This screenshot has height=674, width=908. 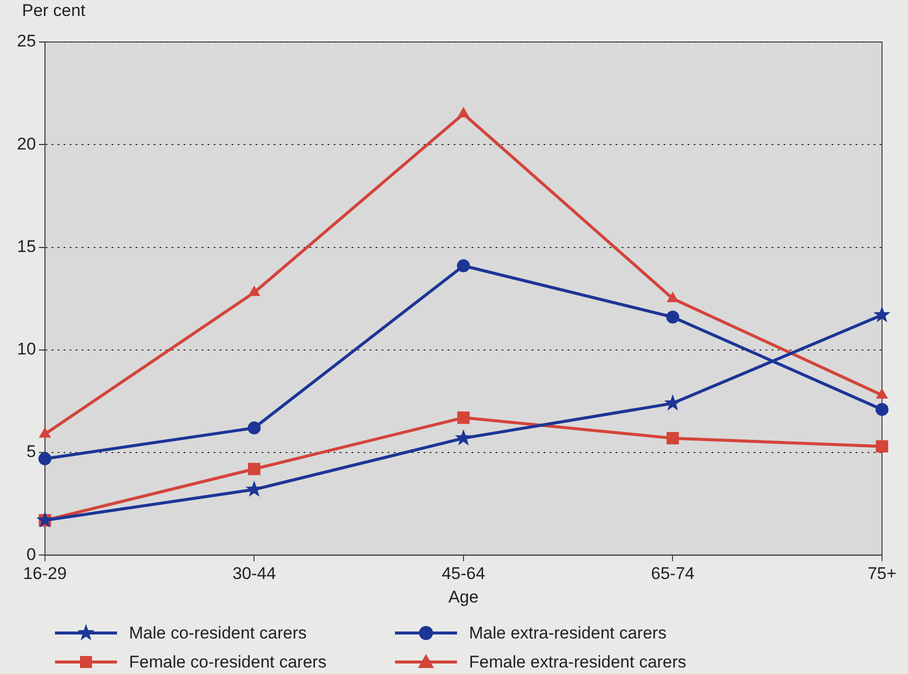 What do you see at coordinates (672, 574) in the screenshot?
I see `x-tick-label: 65-74` at bounding box center [672, 574].